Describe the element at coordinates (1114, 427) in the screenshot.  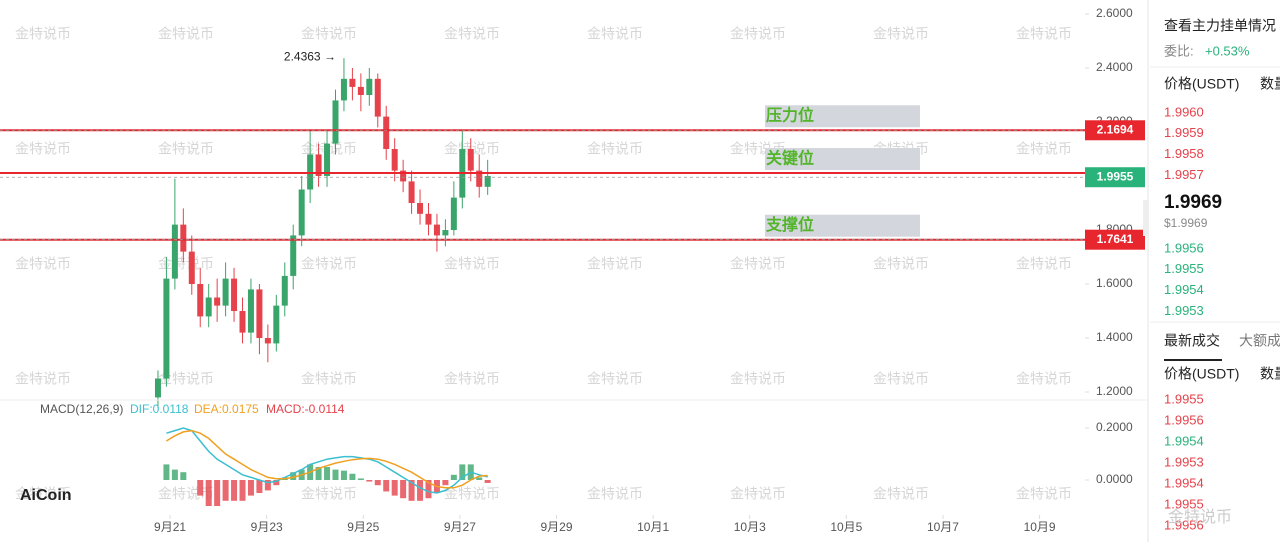
I see `y-tick-label: 0.2000` at that location.